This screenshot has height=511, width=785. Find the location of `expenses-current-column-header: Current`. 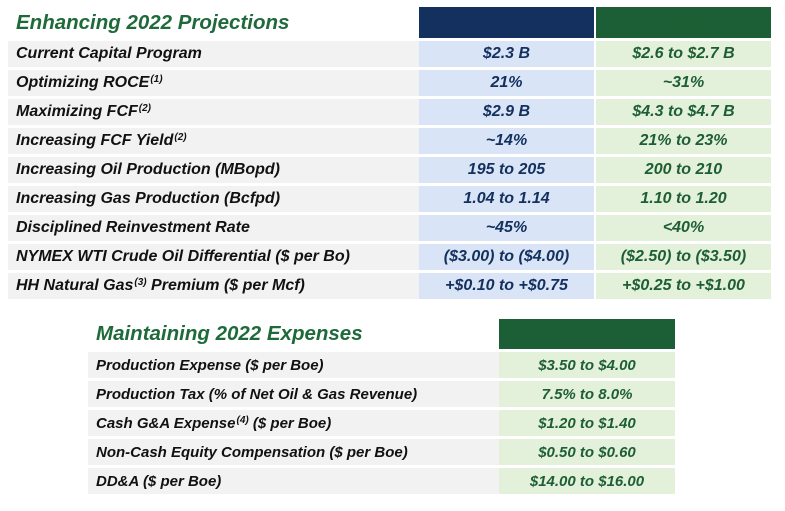

expenses-current-column-header: Current is located at coordinates (587, 334).